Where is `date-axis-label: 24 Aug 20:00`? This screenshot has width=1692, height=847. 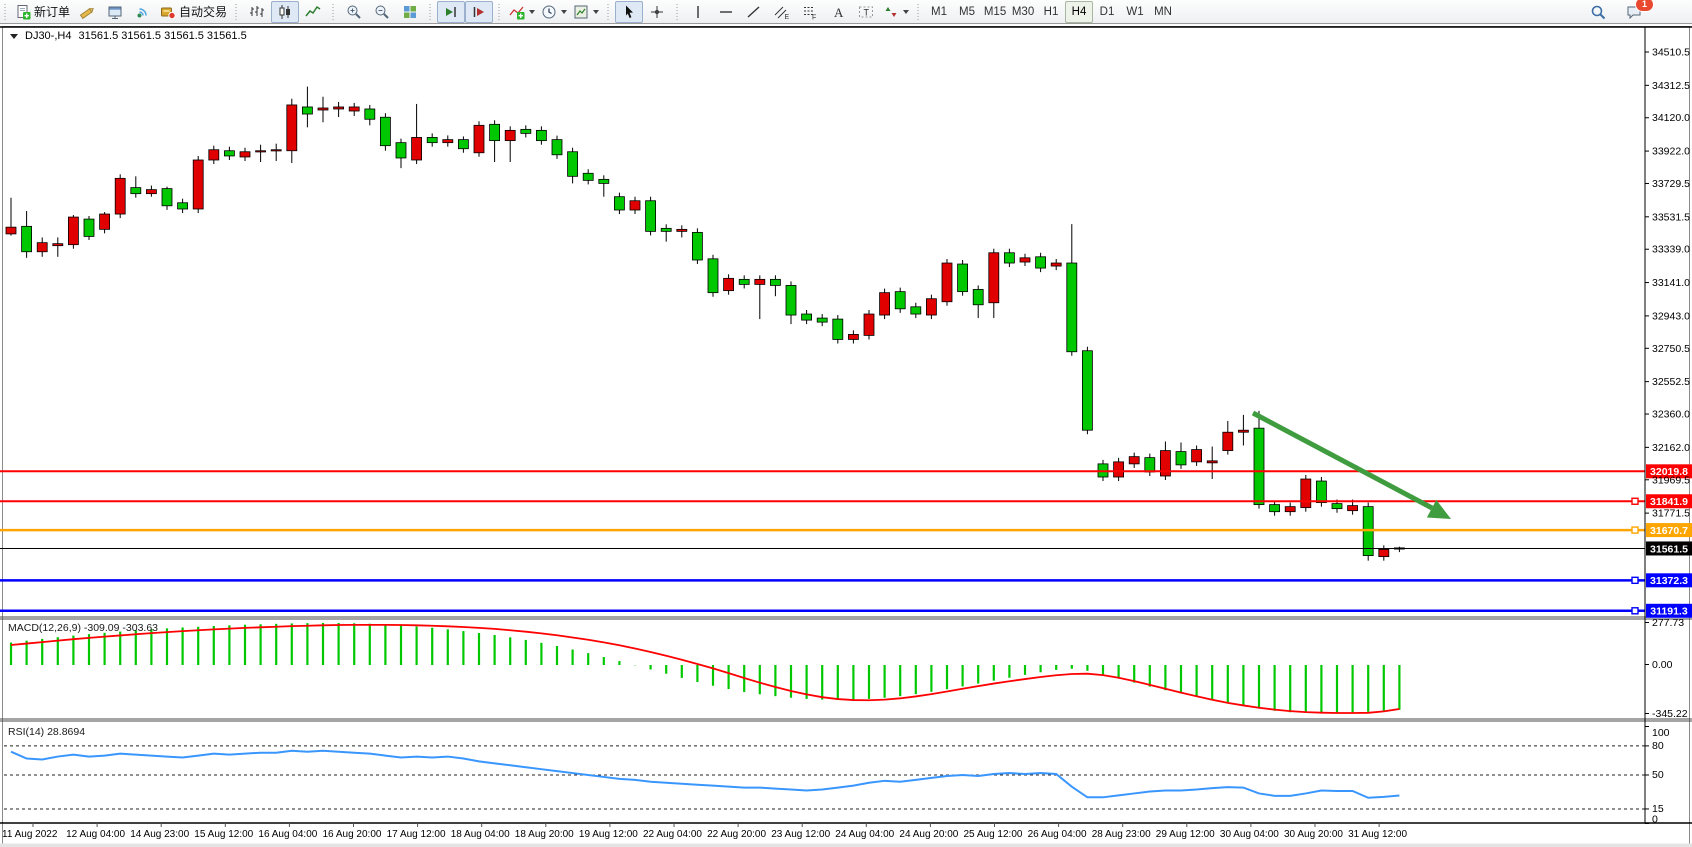 date-axis-label: 24 Aug 20:00 is located at coordinates (928, 834).